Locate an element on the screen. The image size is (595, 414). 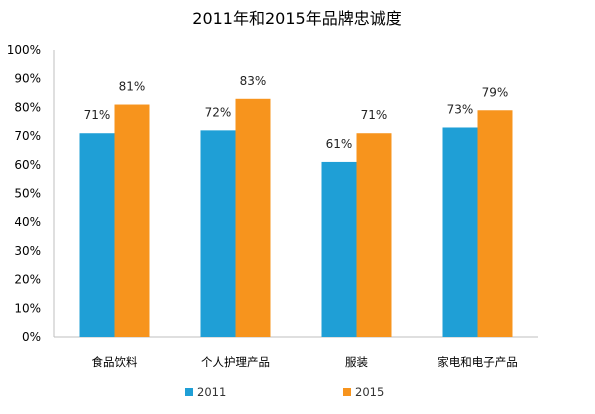
category-label-2: 服装 is located at coordinates (356, 362).